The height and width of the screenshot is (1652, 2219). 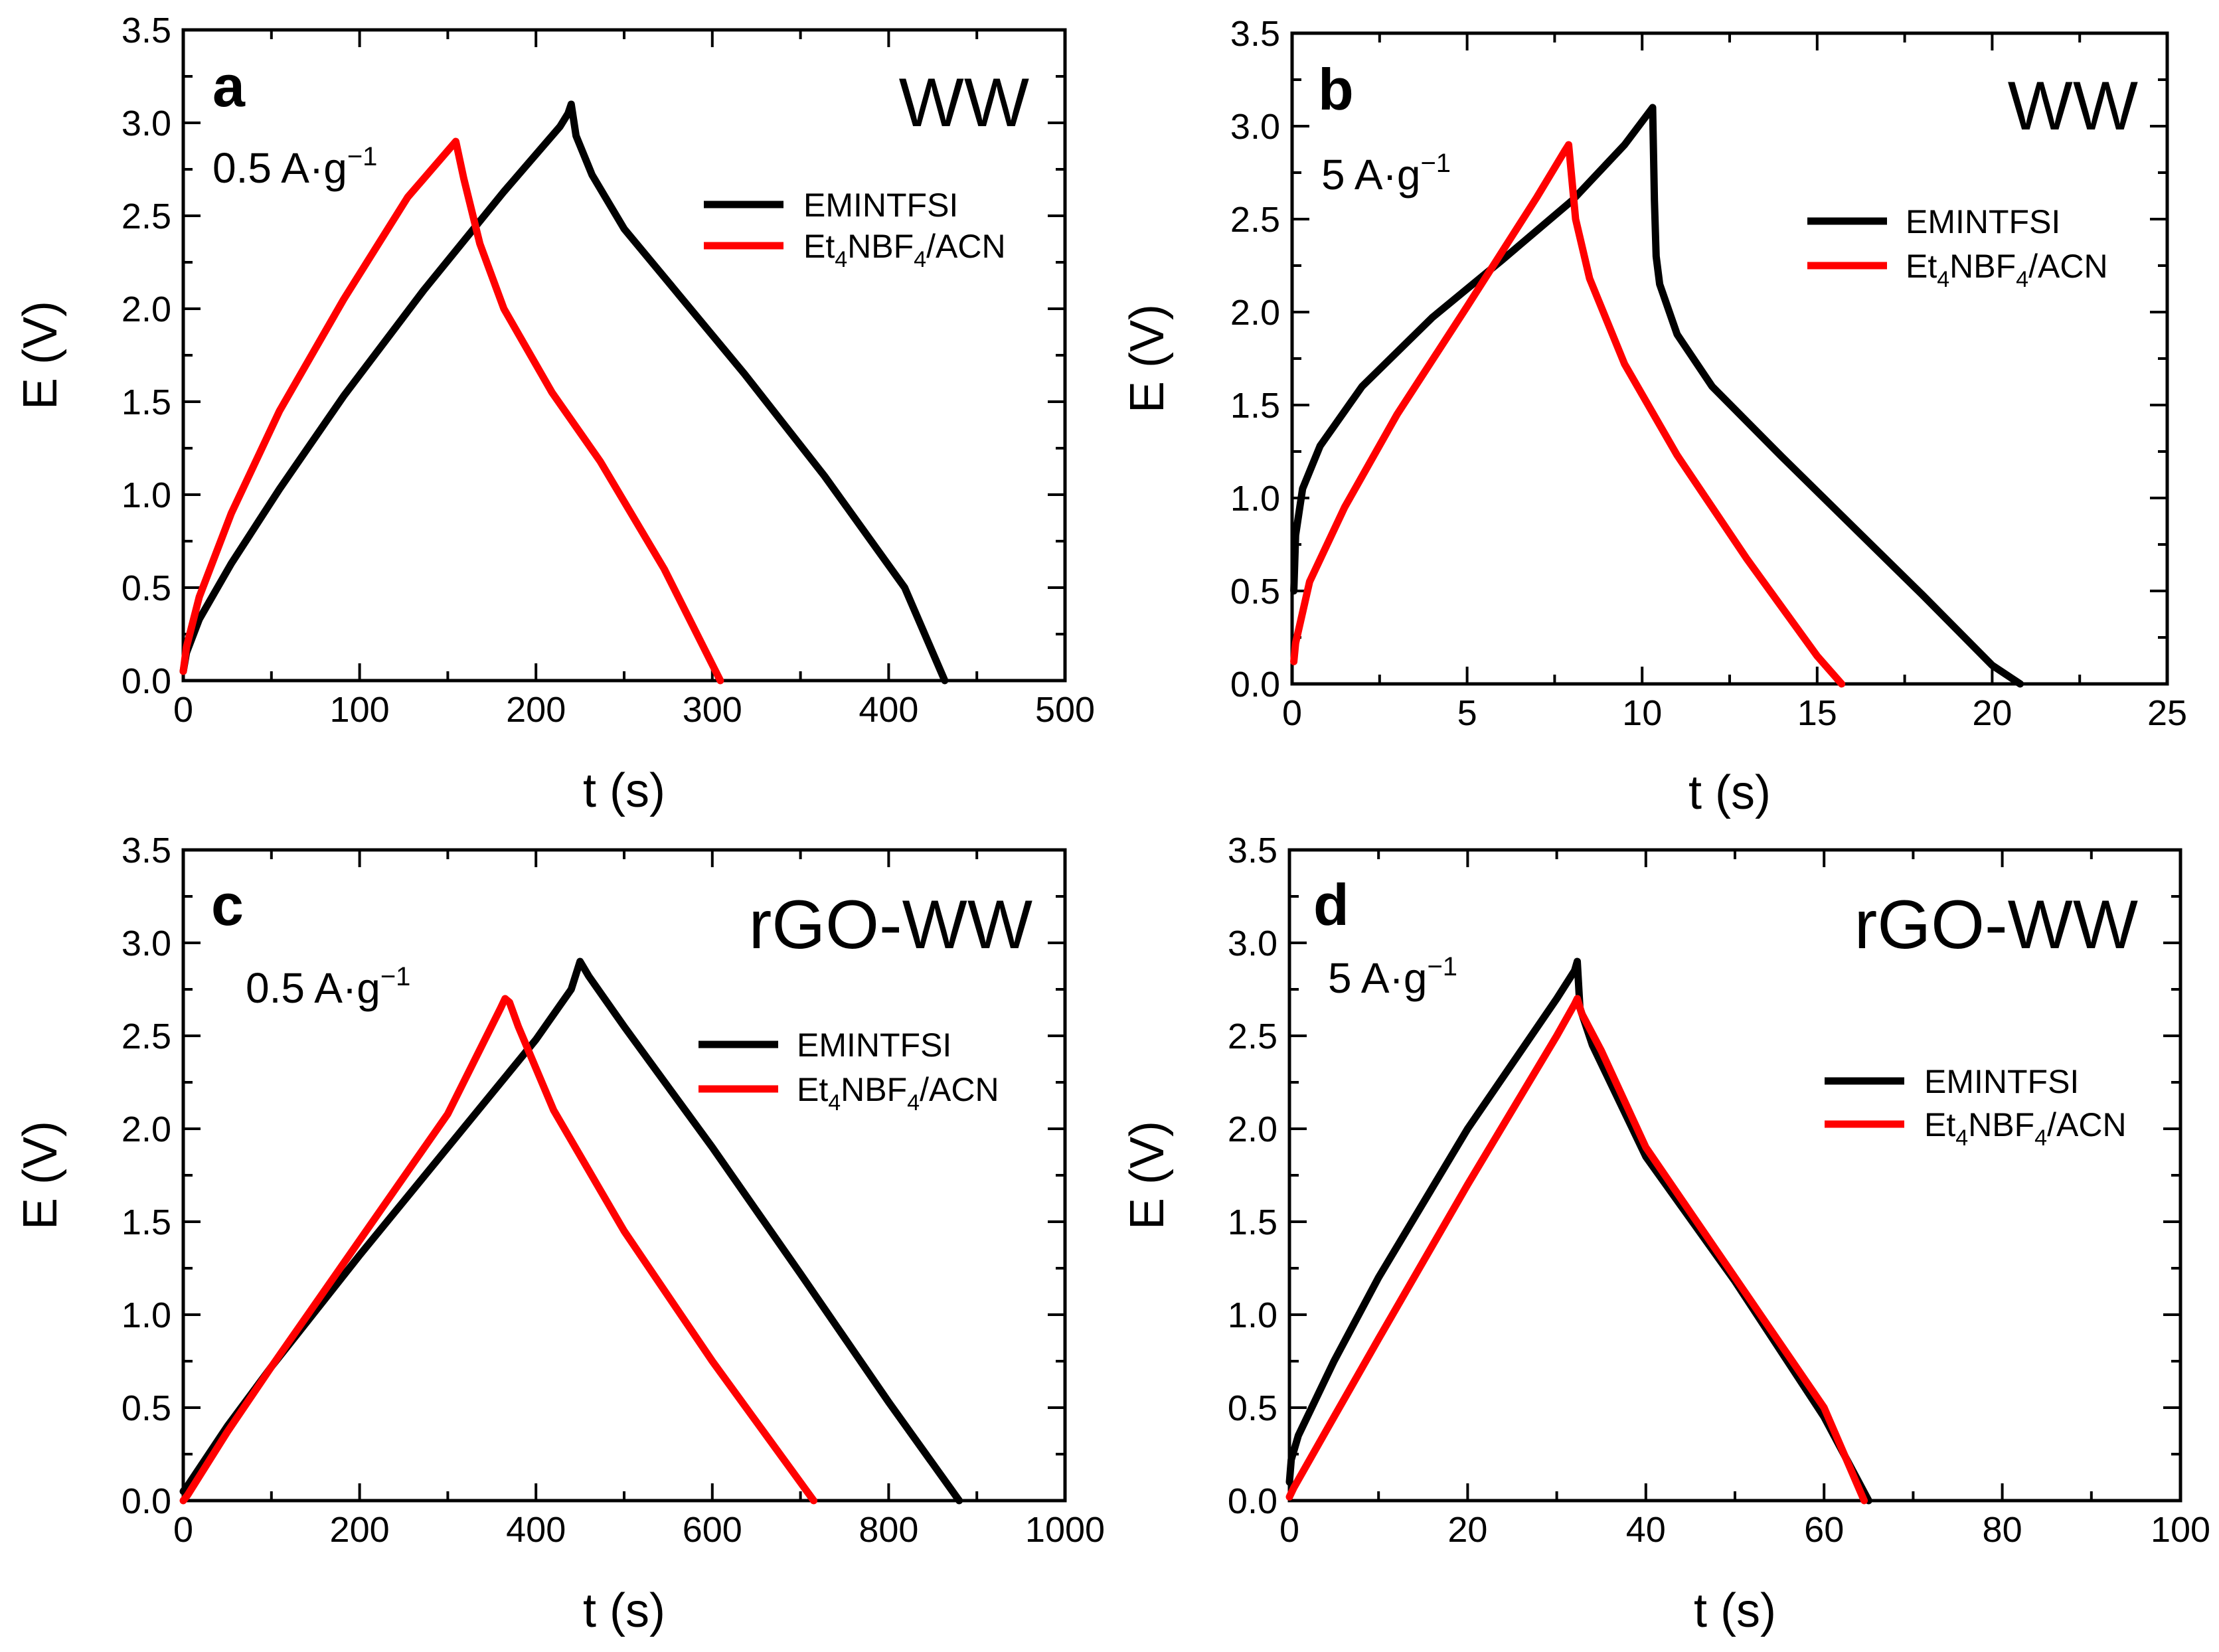 I want to click on panel-letter: a, so click(x=229, y=86).